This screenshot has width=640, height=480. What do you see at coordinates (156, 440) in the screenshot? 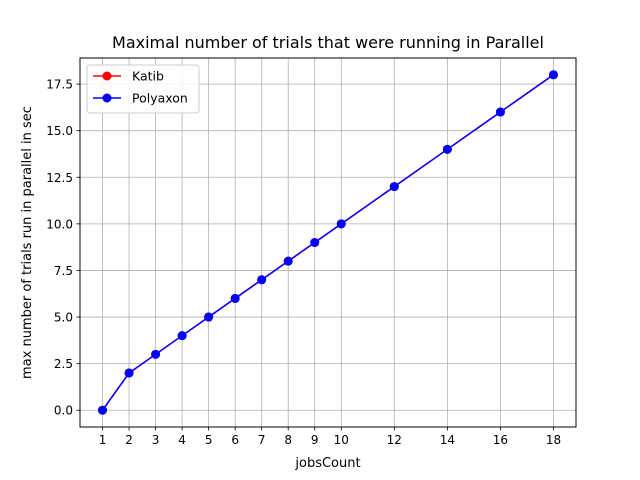
I see `x-tick-label: 3` at bounding box center [156, 440].